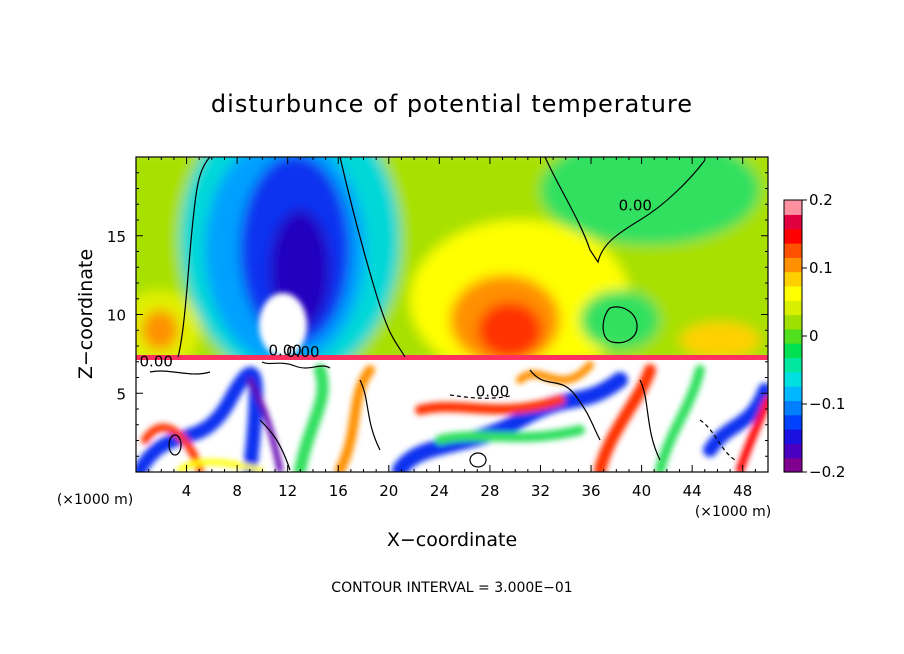 The width and height of the screenshot is (904, 654). What do you see at coordinates (827, 472) in the screenshot?
I see `colorbar-tick-label: −0.2` at bounding box center [827, 472].